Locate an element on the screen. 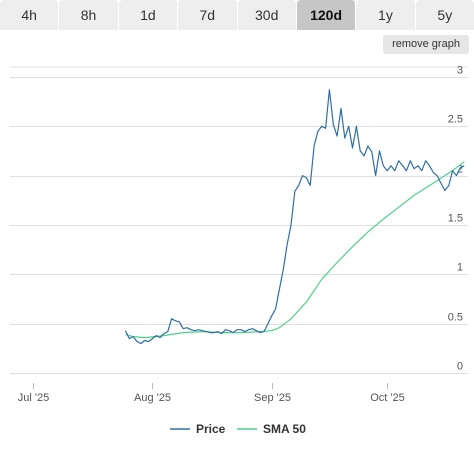 The height and width of the screenshot is (455, 474). legend-price: Price is located at coordinates (198, 429).